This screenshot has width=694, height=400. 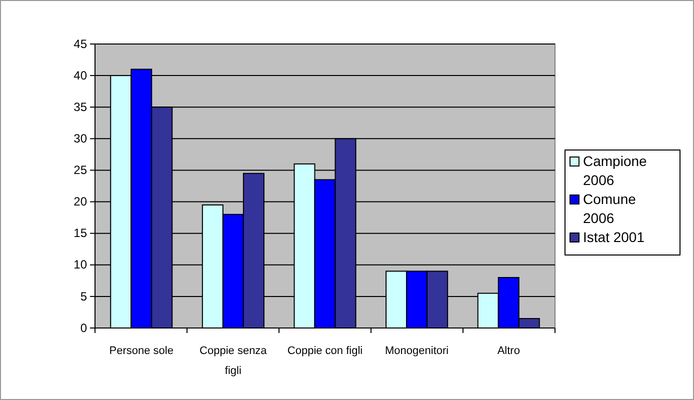 What do you see at coordinates (615, 170) in the screenshot?
I see `legend-label: Campione 2006` at bounding box center [615, 170].